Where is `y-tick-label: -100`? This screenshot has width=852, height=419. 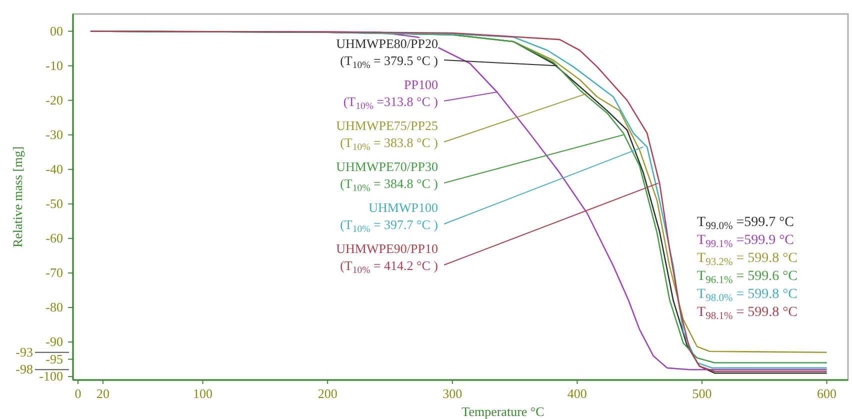
y-tick-label: -100 is located at coordinates (51, 376).